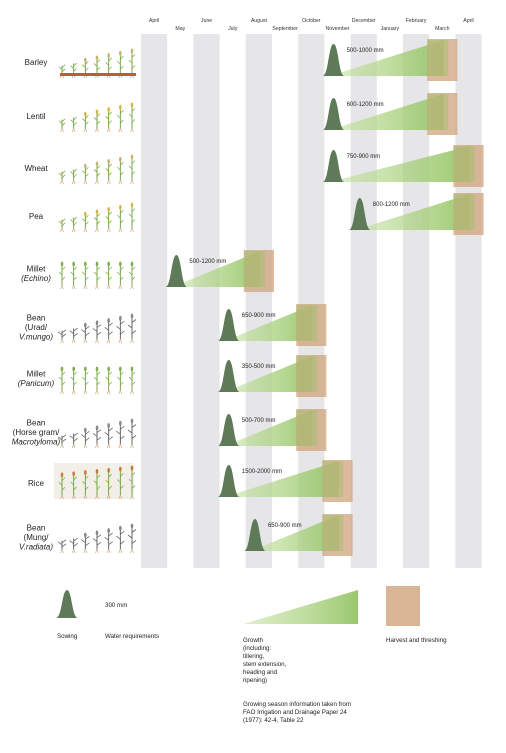 The image size is (506, 753). I want to click on legend-growth-label: ripening), so click(255, 680).